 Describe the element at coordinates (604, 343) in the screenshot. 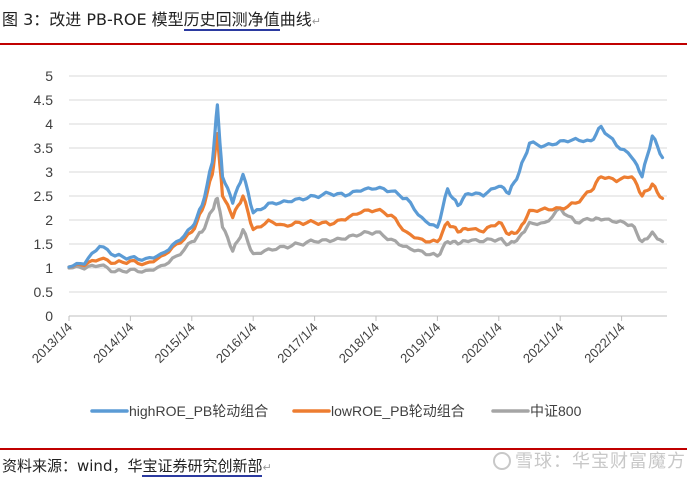

I see `x-tick-label: 2022/1/4` at that location.